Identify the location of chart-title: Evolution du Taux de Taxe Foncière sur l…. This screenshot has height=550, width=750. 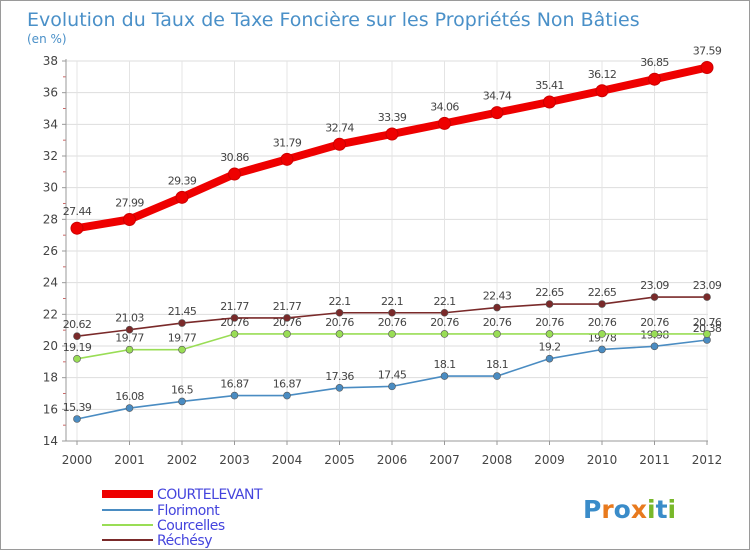
(333, 20).